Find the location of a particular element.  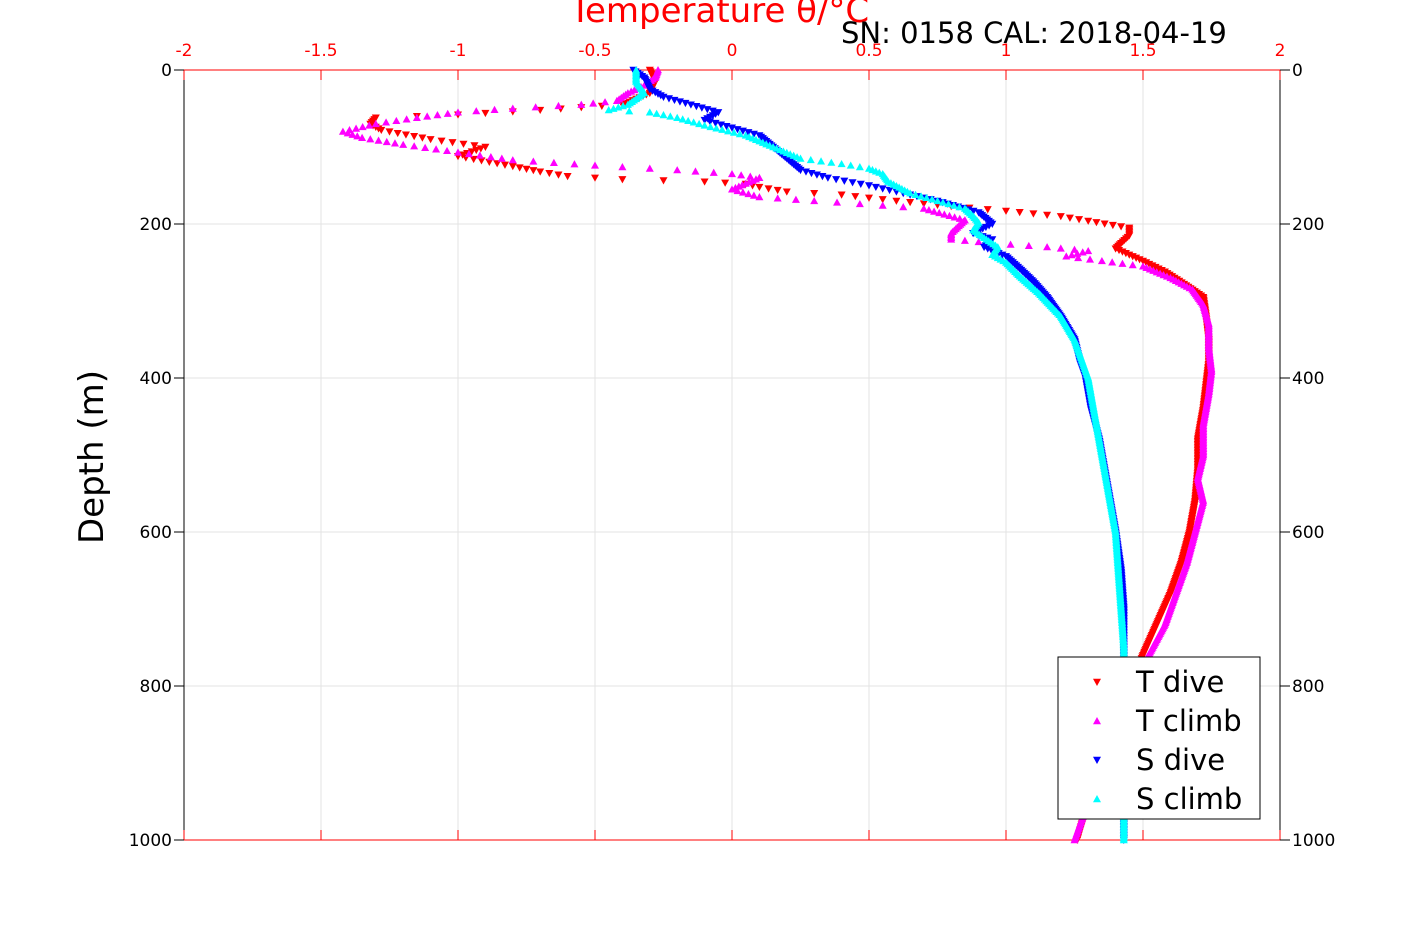

y-tick-label-left: 1000 is located at coordinates (150, 841).